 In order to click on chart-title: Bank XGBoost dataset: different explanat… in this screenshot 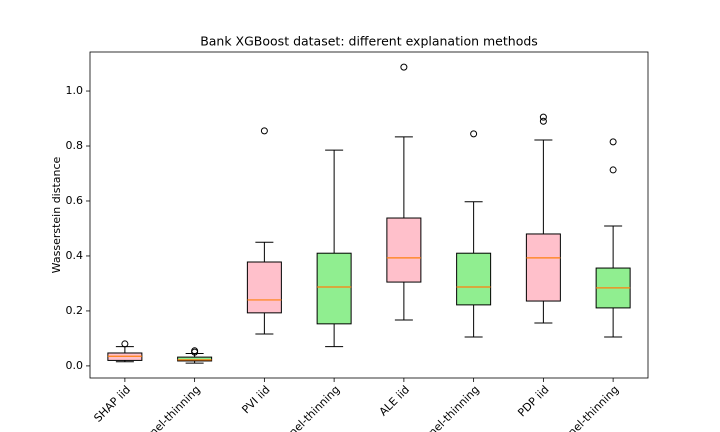, I will do `click(369, 41)`.